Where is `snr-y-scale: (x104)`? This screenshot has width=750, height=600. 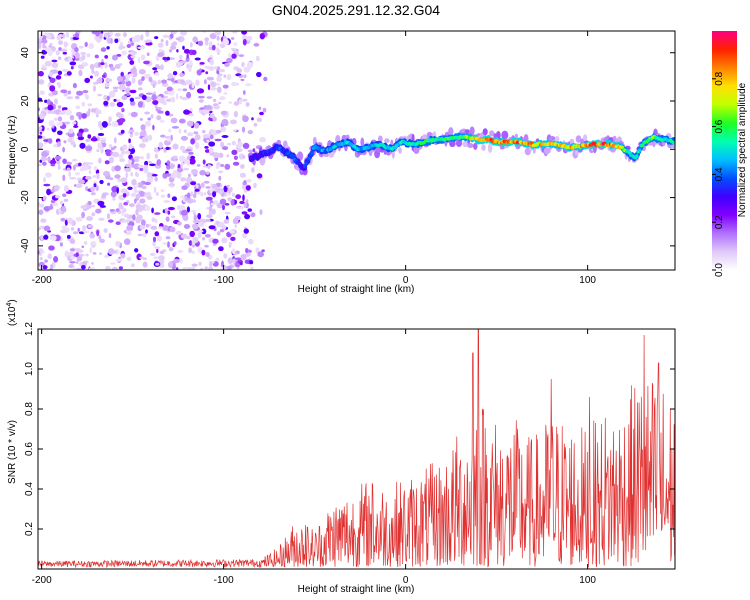
snr-y-scale: (x104) is located at coordinates (12, 312).